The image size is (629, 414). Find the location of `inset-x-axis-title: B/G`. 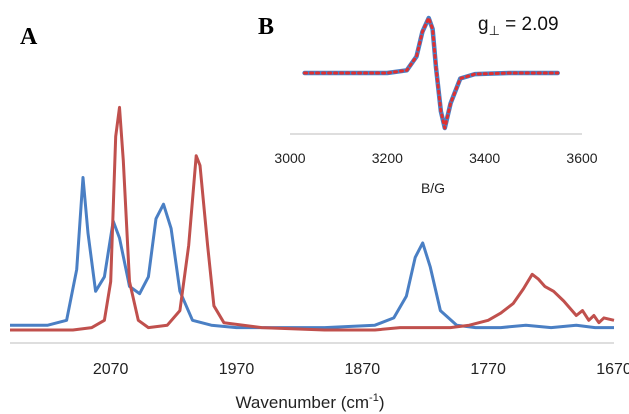

inset-x-axis-title: B/G is located at coordinates (433, 188).